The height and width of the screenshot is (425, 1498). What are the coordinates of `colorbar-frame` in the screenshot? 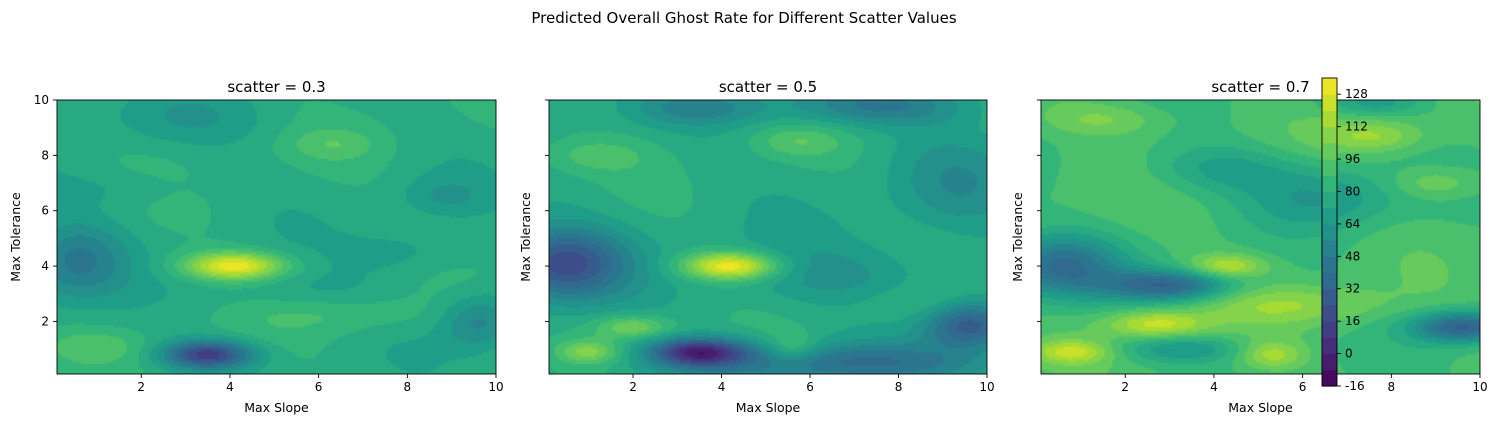 It's located at (1329, 232).